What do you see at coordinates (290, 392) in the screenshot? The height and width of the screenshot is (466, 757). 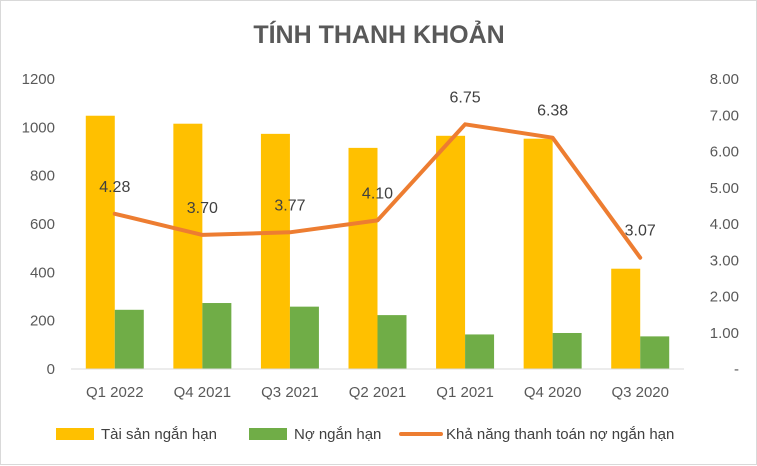 I see `x-tick-label: Q3 2021` at bounding box center [290, 392].